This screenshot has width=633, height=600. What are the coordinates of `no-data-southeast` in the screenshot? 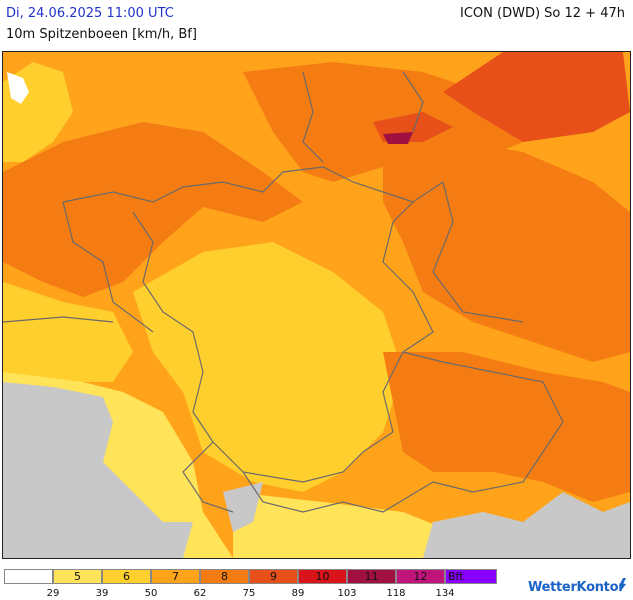 It's located at (526, 525).